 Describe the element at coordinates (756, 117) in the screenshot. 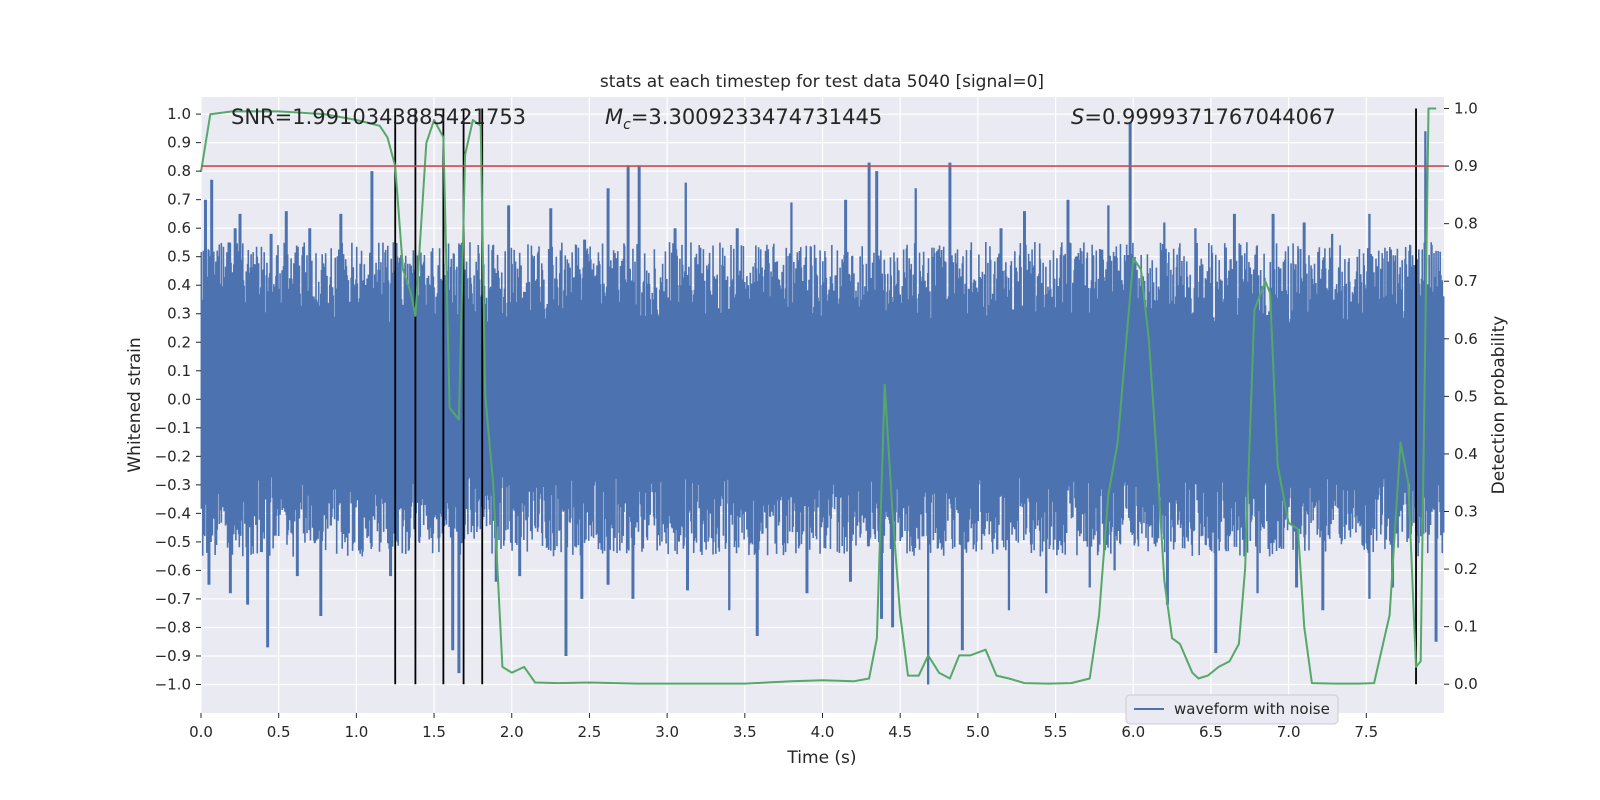

I see `chirp-mass-value: =3.3009233474731445` at that location.